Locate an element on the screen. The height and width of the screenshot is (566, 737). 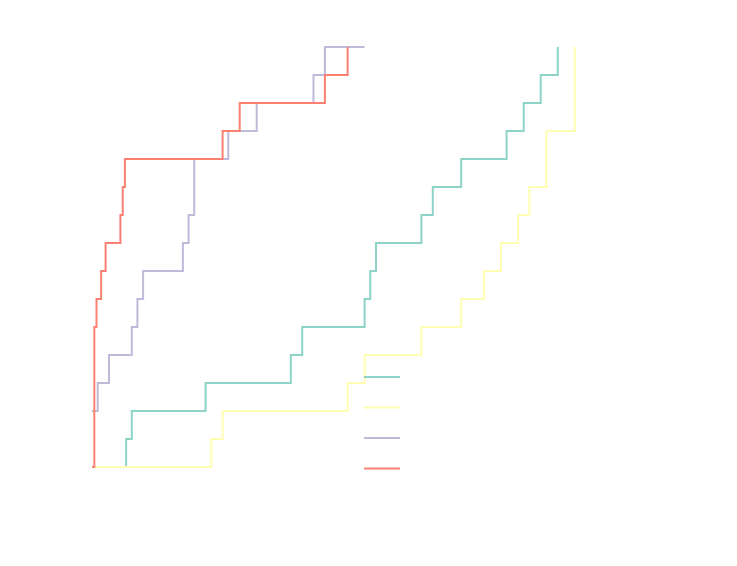
legend is located at coordinates (382, 423).